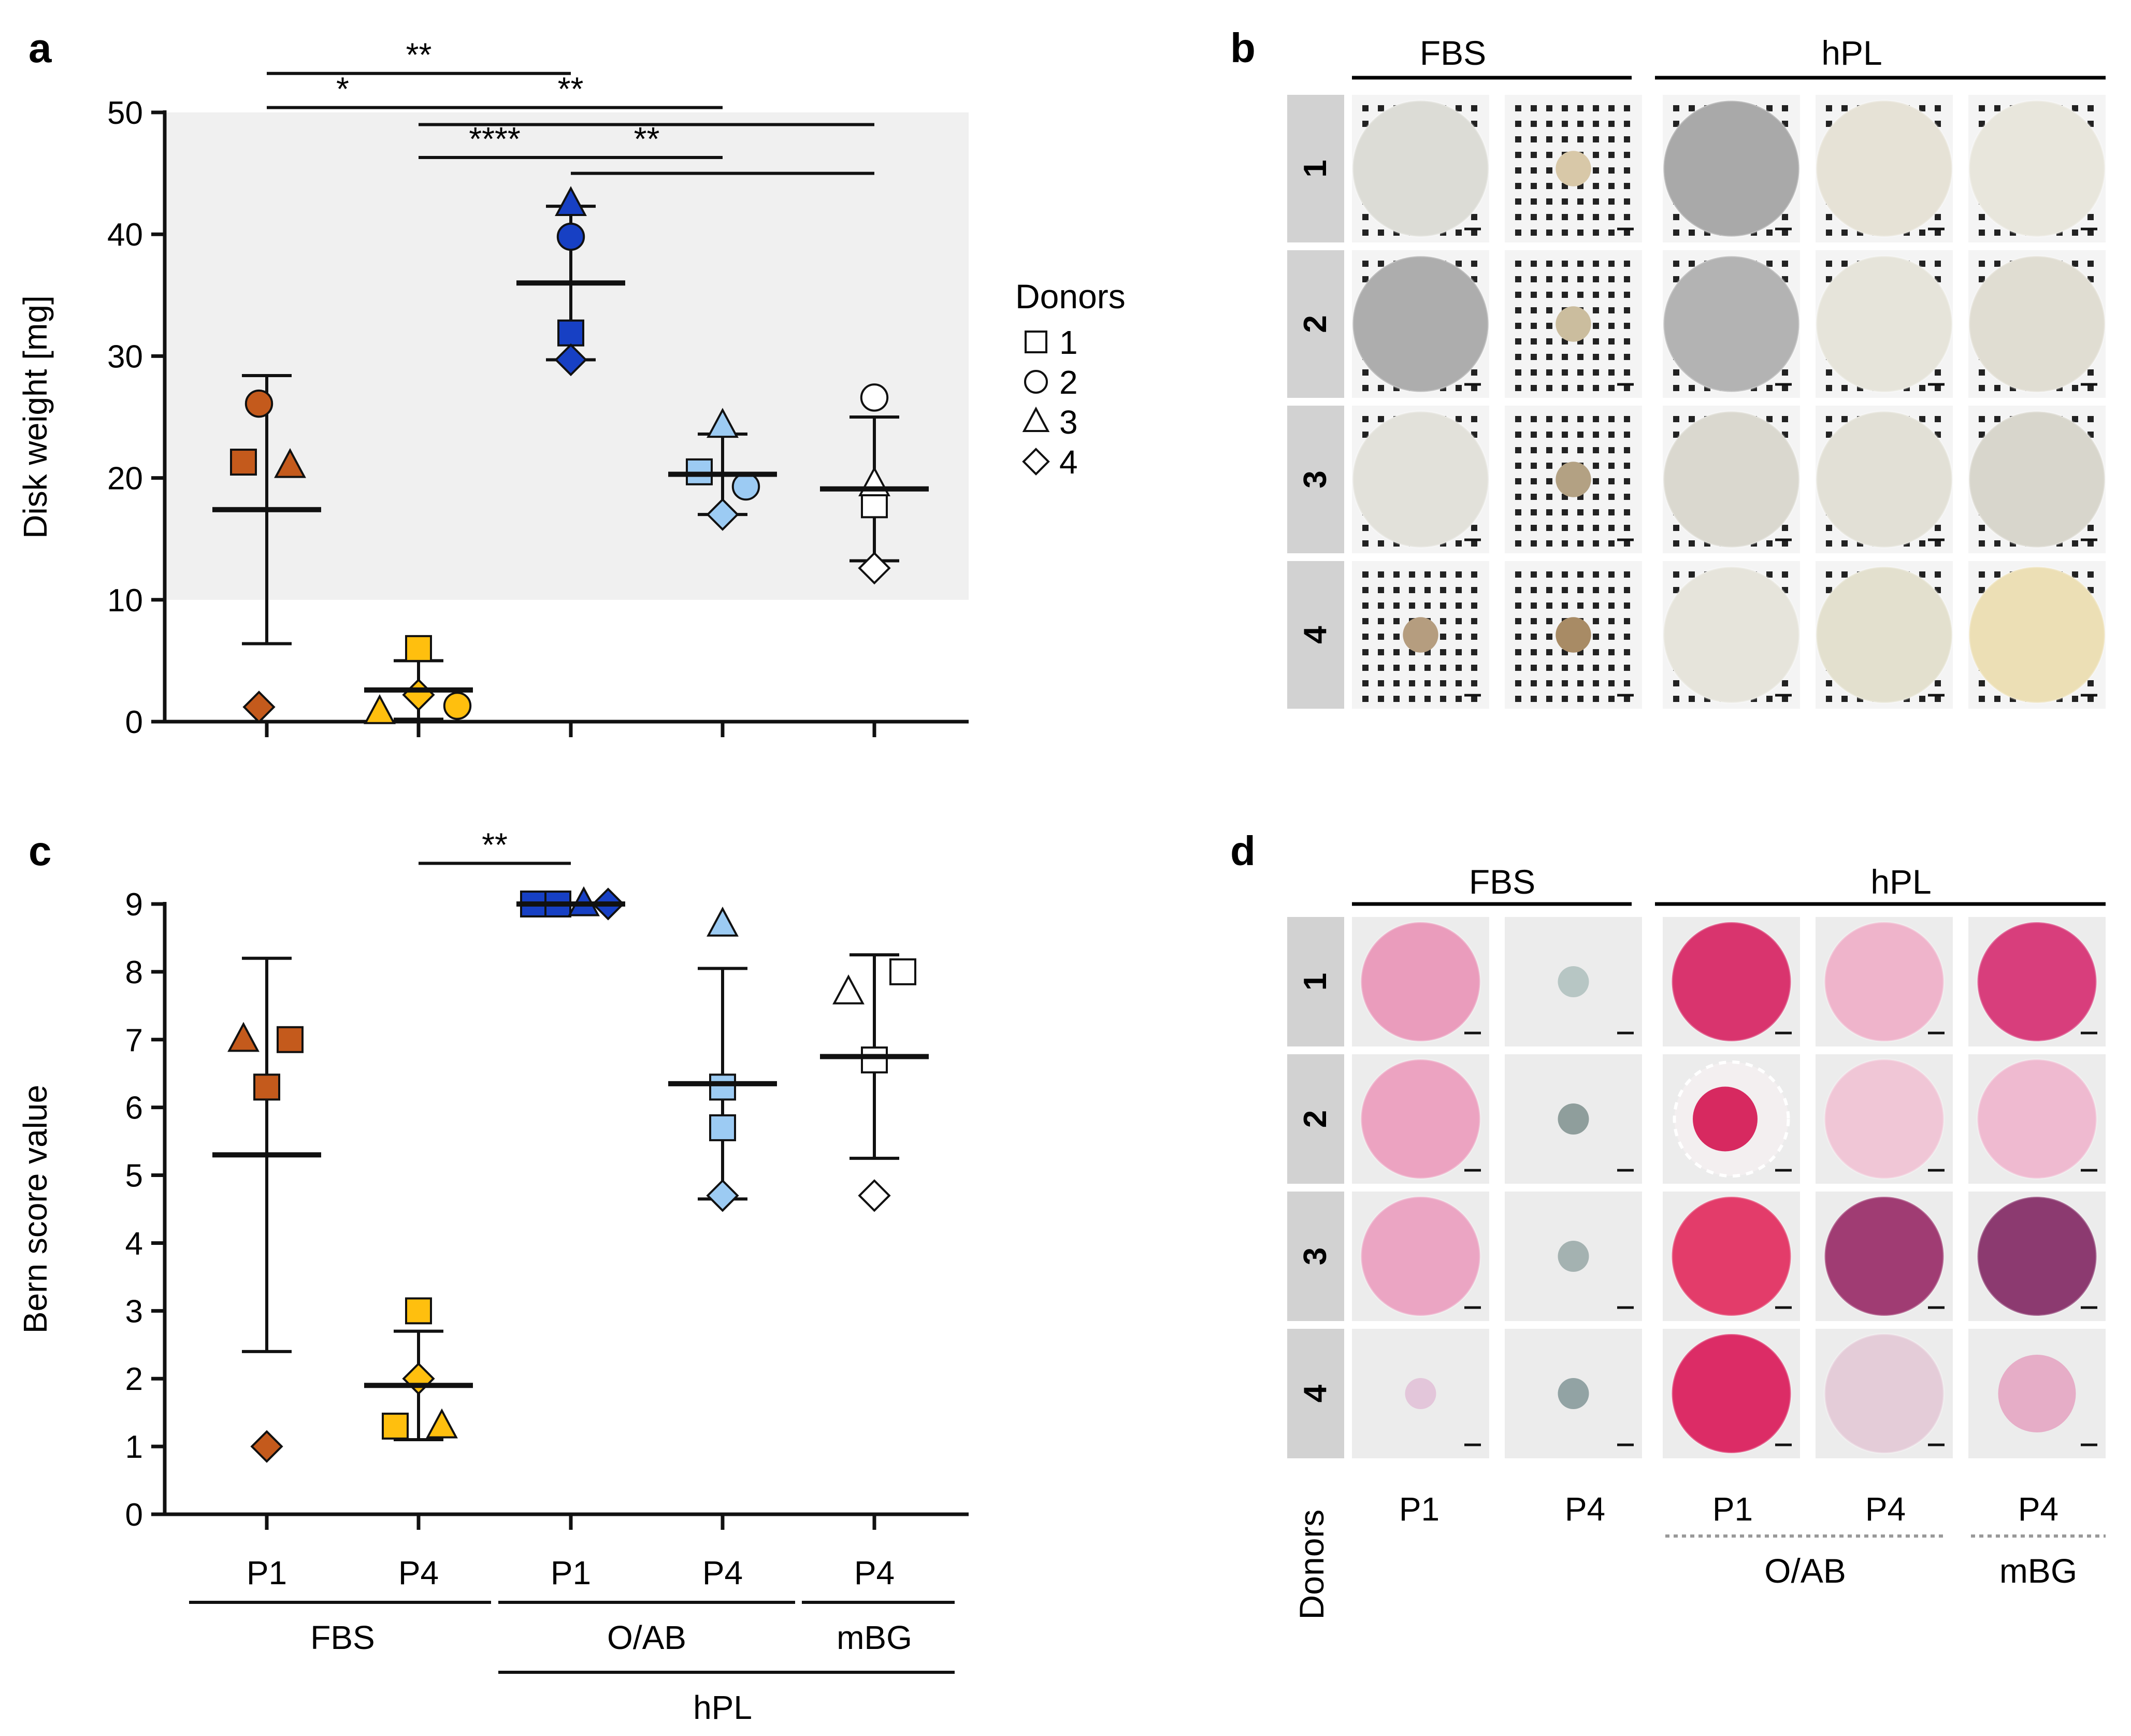  I want to click on y-axis-label: Bern score value, so click(35, 1209).